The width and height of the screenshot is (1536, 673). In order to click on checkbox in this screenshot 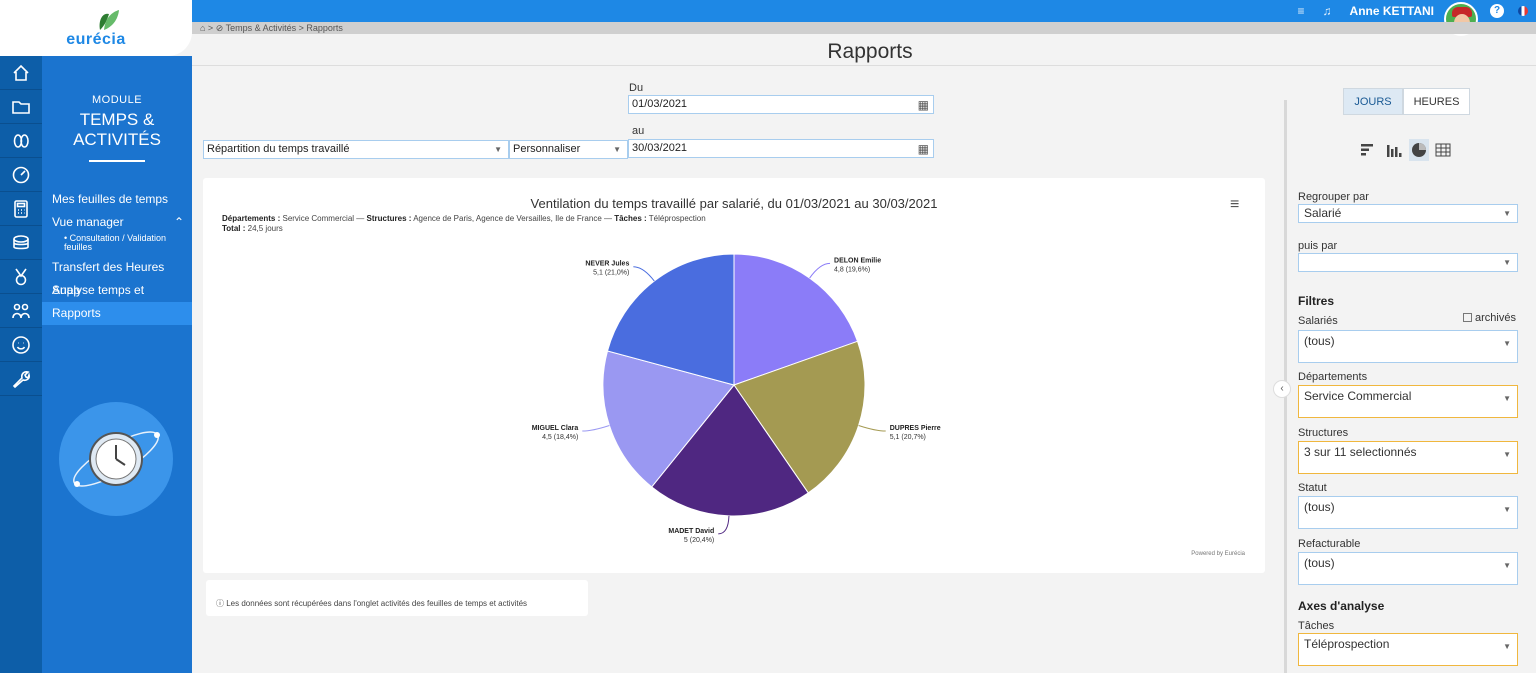, I will do `click(1467, 317)`.